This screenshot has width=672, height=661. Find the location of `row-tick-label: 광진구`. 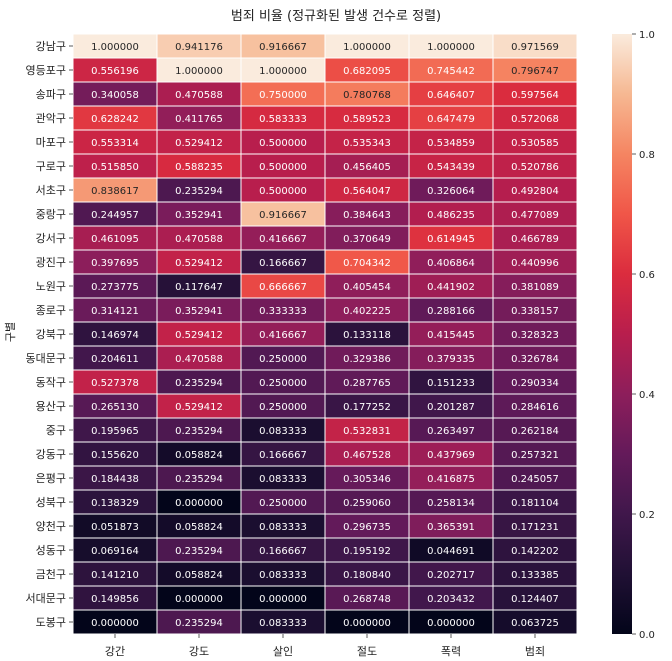

row-tick-label: 광진구 is located at coordinates (51, 262).